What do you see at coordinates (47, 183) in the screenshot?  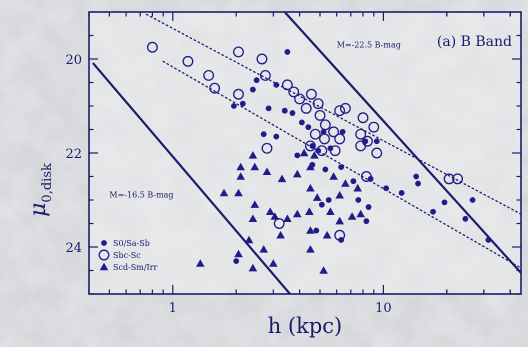 I see `y-axis-label-sub: 0,disk` at bounding box center [47, 183].